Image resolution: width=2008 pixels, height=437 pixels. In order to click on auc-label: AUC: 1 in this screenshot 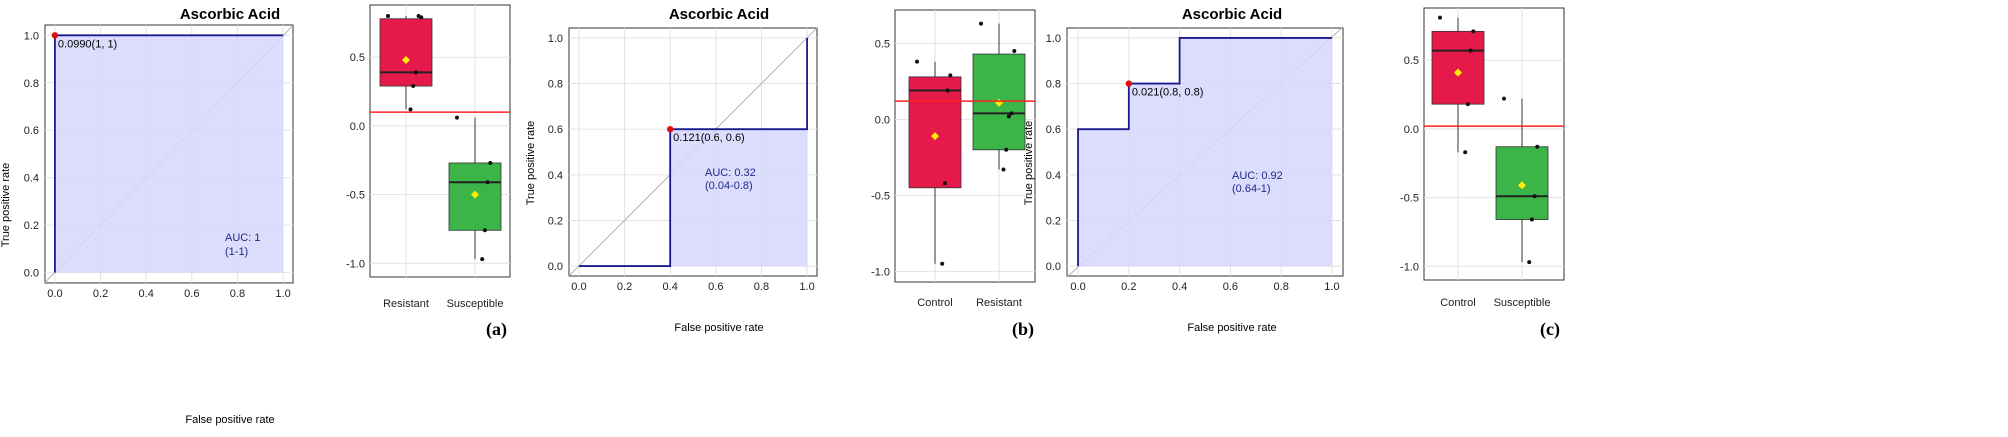, I will do `click(242, 238)`.